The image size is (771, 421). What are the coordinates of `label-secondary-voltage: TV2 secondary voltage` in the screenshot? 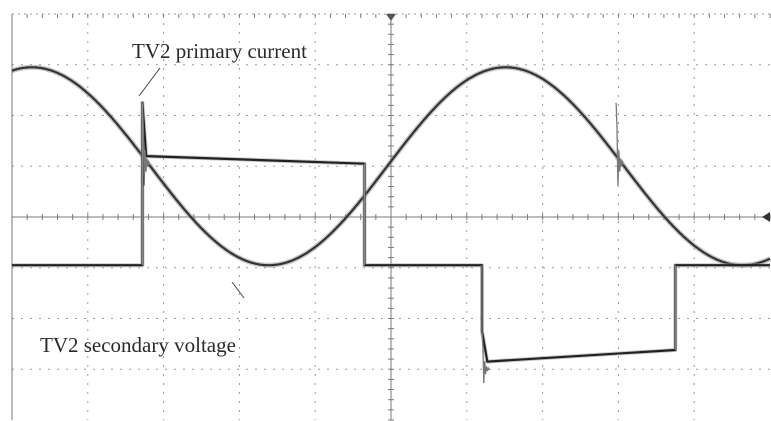 It's located at (138, 345).